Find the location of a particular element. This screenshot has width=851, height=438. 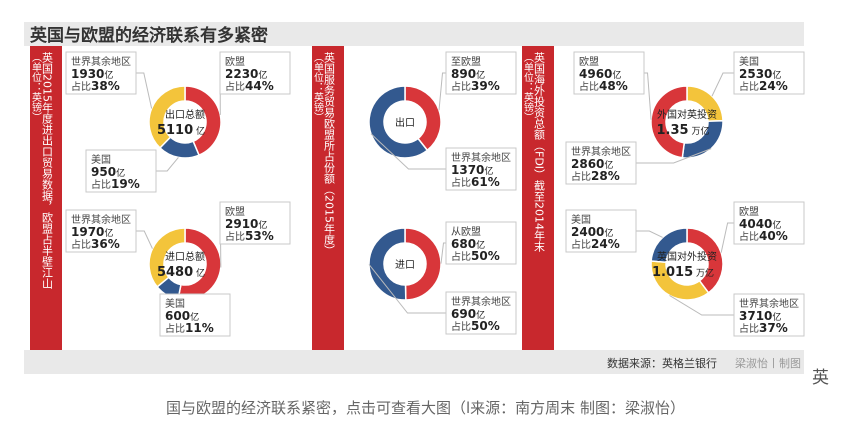

center-title: 进口 is located at coordinates (405, 265).